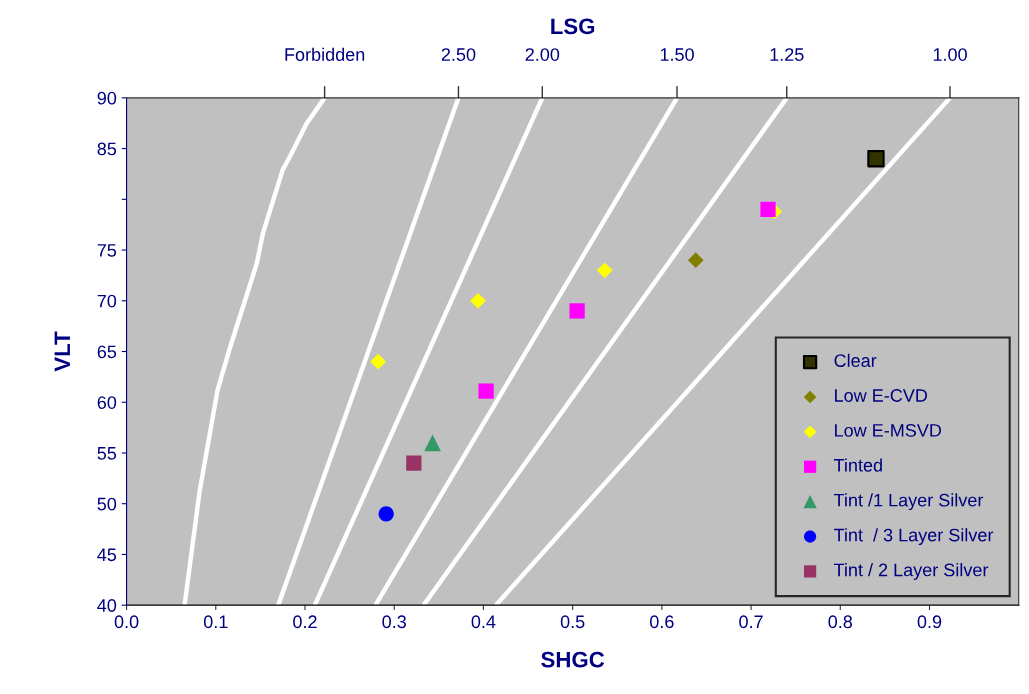 This screenshot has height=694, width=1029. What do you see at coordinates (107, 453) in the screenshot?
I see `y-tick-label: 55` at bounding box center [107, 453].